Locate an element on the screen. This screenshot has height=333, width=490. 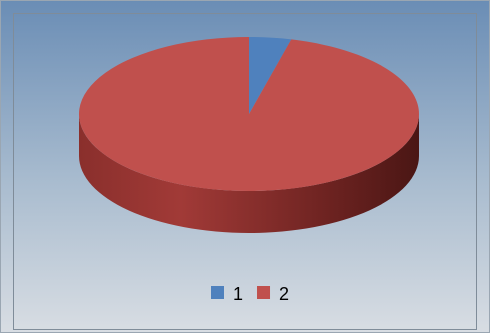
slice-top is located at coordinates (270, 75).